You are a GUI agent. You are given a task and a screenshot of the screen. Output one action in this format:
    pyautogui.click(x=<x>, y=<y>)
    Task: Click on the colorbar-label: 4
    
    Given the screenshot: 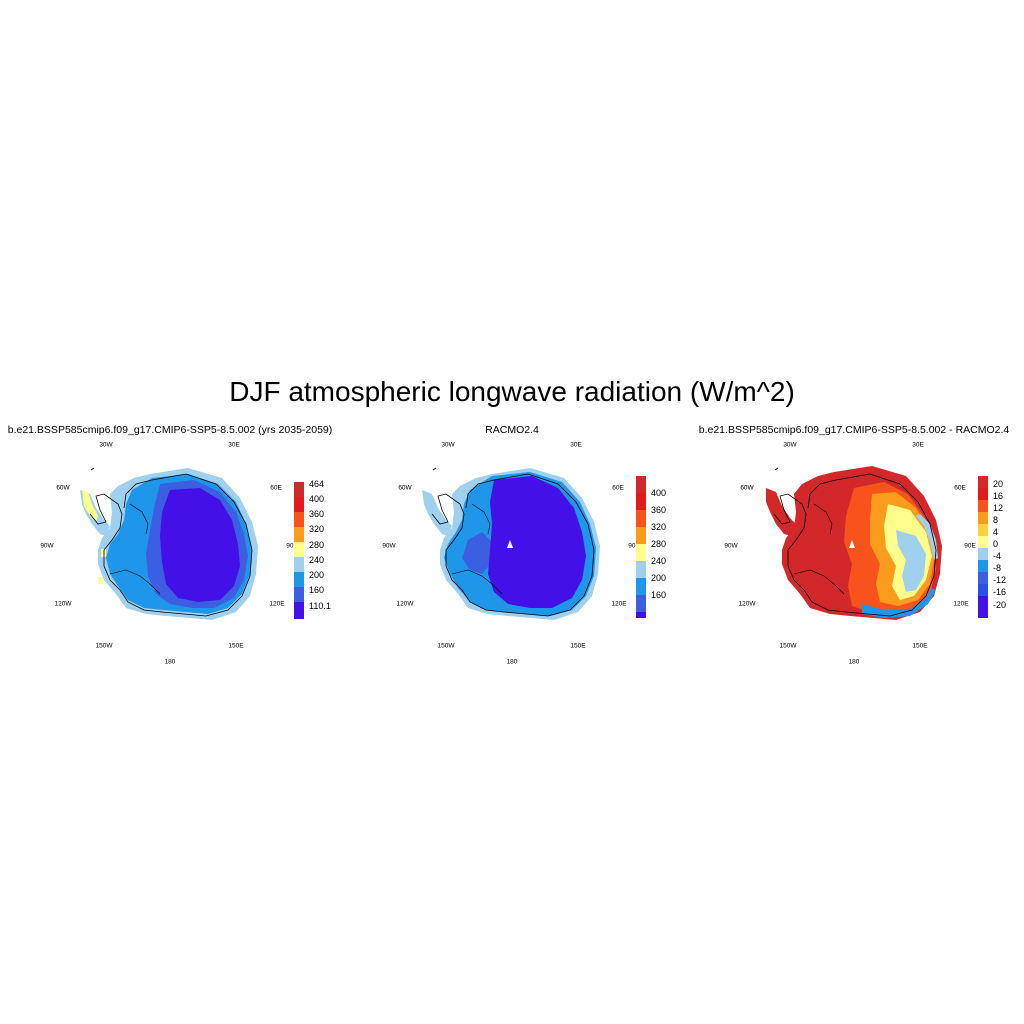 What is the action you would take?
    pyautogui.click(x=996, y=532)
    